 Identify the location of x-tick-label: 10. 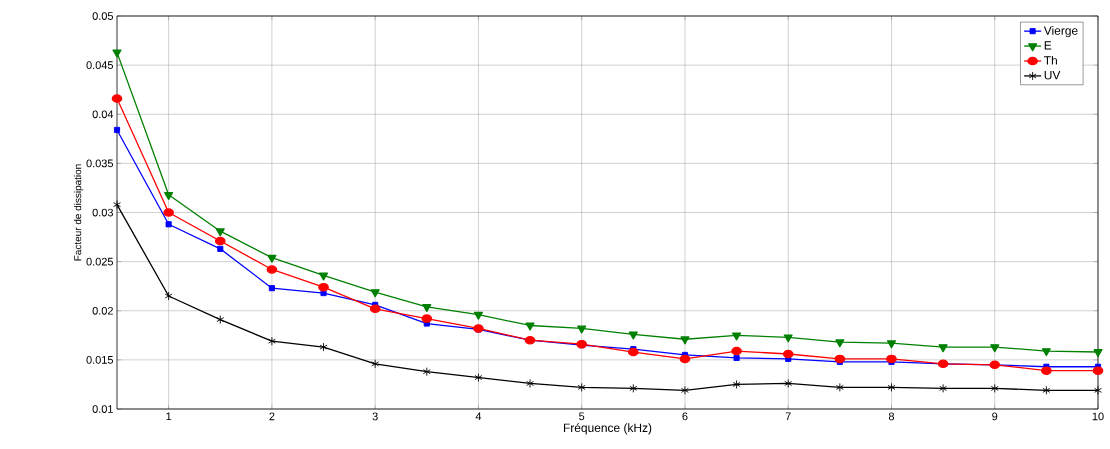
(1098, 416).